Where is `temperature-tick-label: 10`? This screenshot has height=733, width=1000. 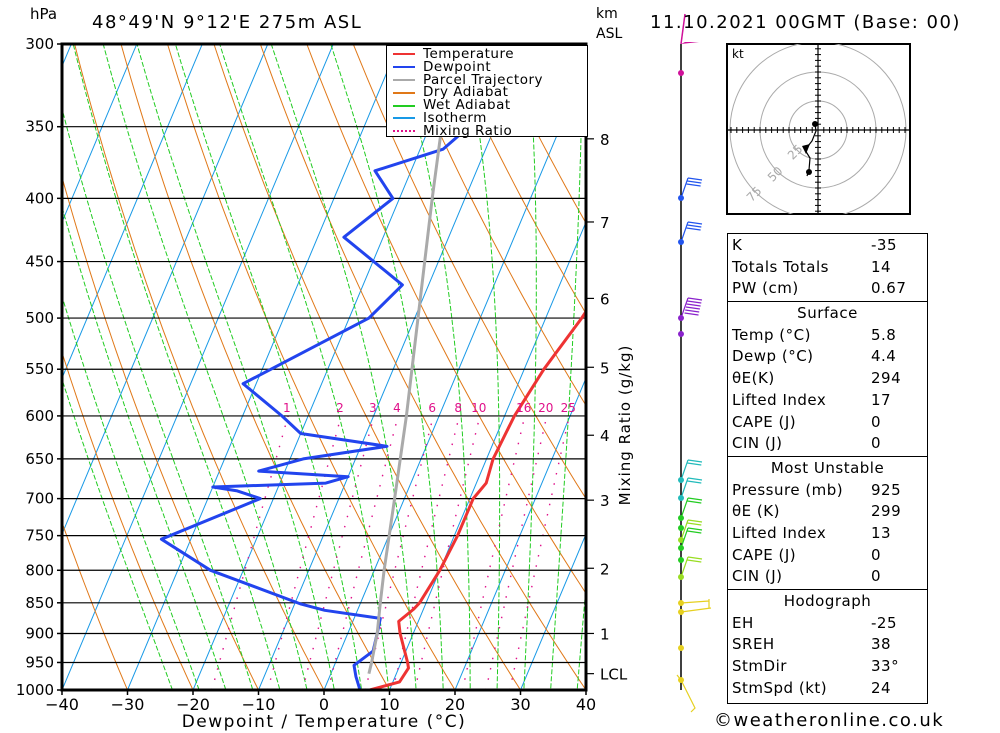
temperature-tick-label: 10 is located at coordinates (389, 704).